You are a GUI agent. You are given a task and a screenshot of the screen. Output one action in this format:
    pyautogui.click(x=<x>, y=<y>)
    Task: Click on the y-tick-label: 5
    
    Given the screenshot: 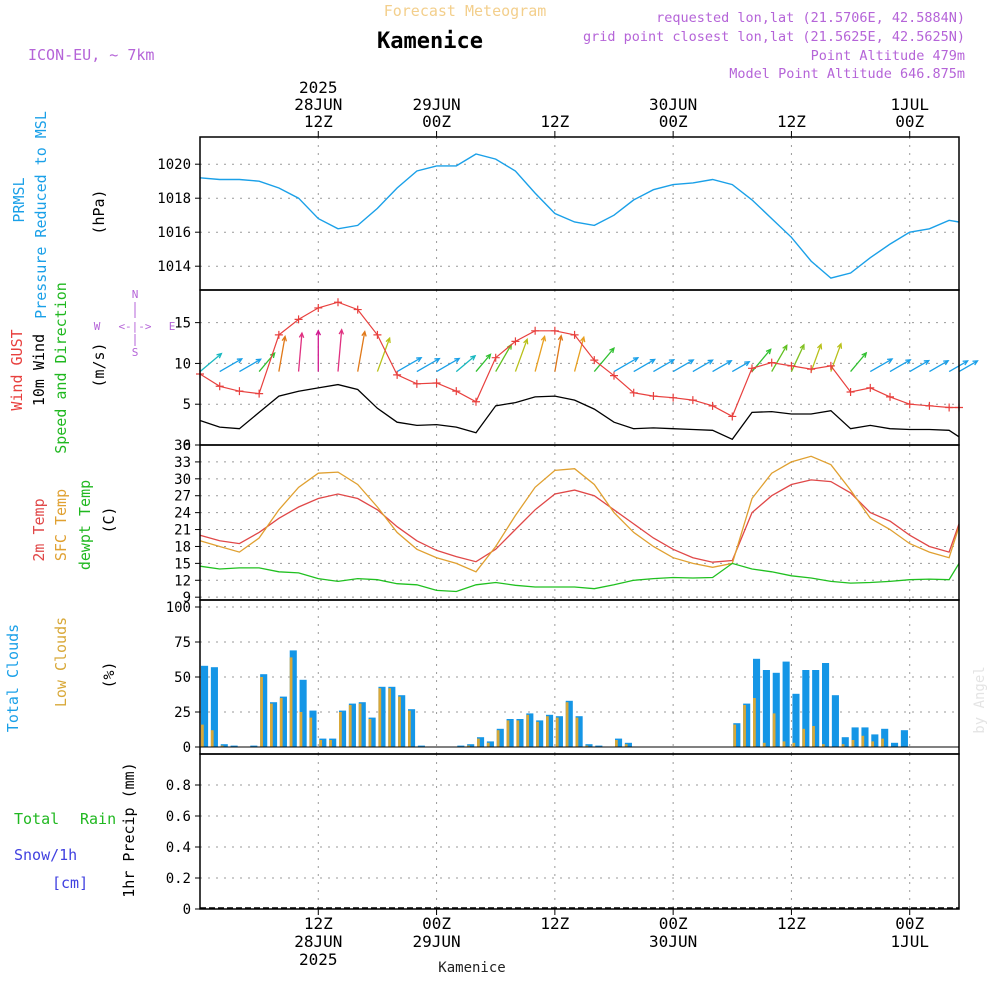 What is the action you would take?
    pyautogui.click(x=187, y=405)
    